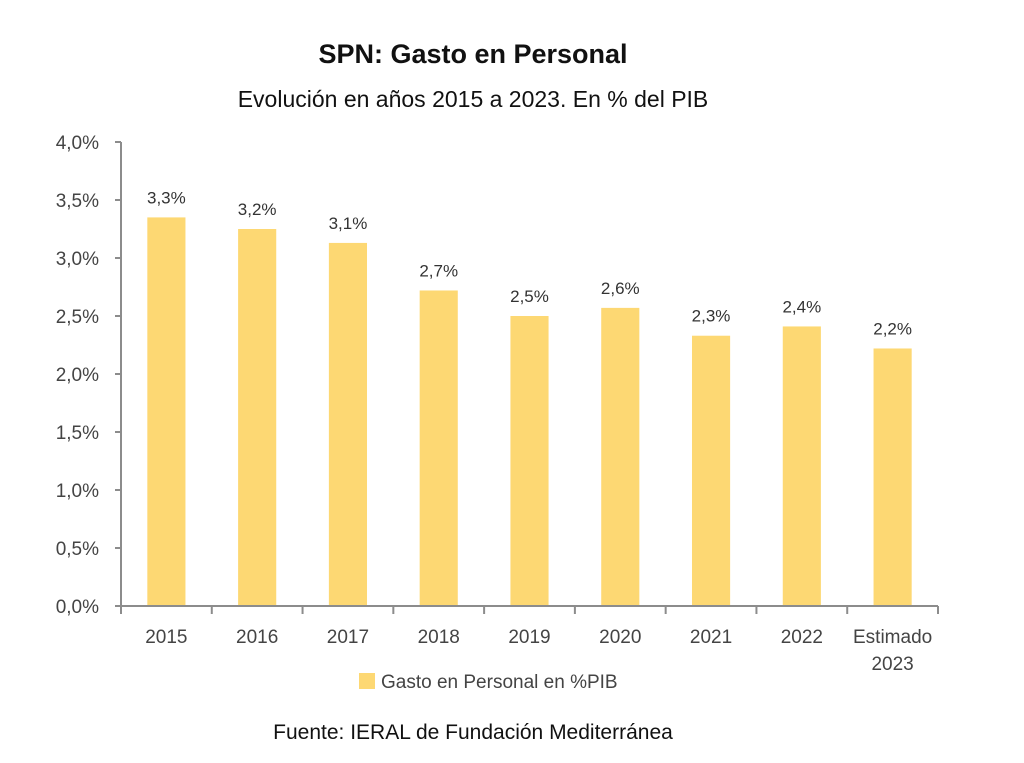 Image resolution: width=1024 pixels, height=763 pixels. Describe the element at coordinates (620, 288) in the screenshot. I see `data-label: 2,6%` at that location.